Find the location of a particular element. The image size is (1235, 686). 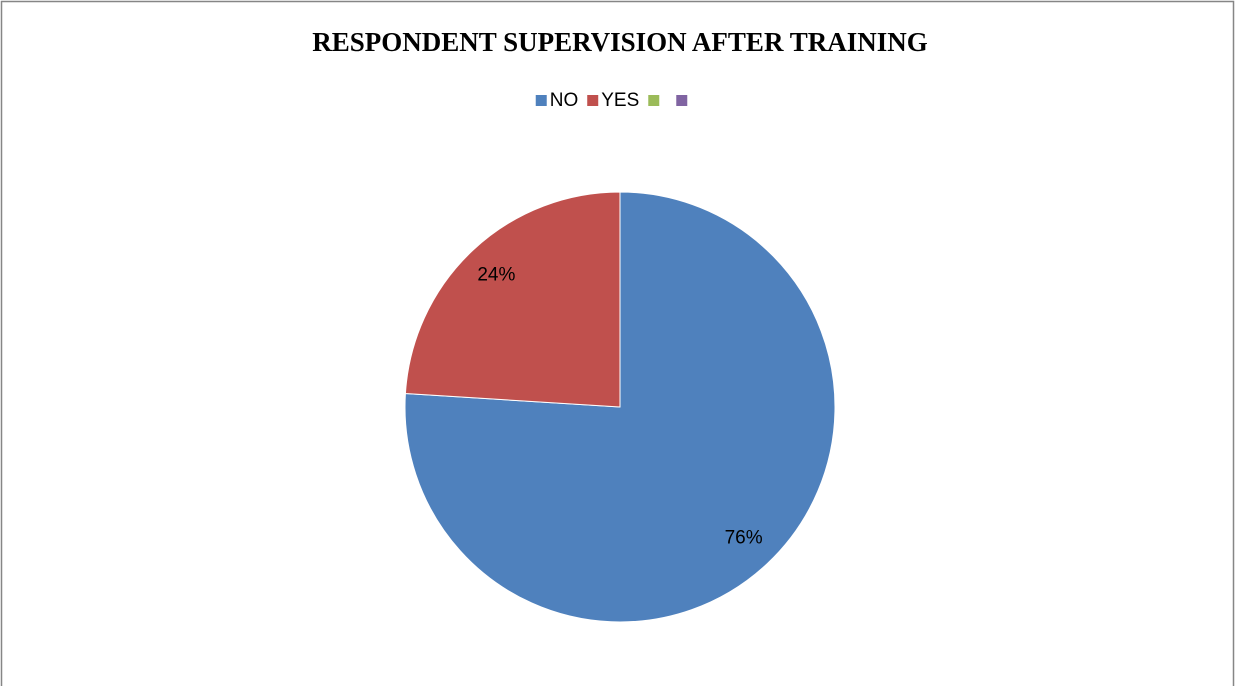

legend: NO YES is located at coordinates (611, 100).